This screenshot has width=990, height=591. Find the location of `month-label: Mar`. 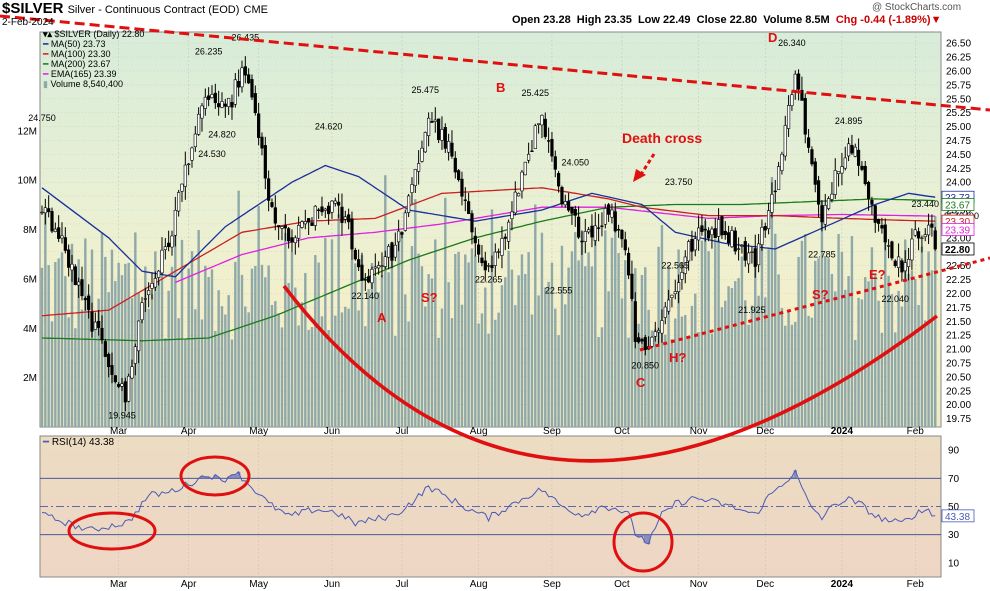

month-label: Mar is located at coordinates (119, 431).